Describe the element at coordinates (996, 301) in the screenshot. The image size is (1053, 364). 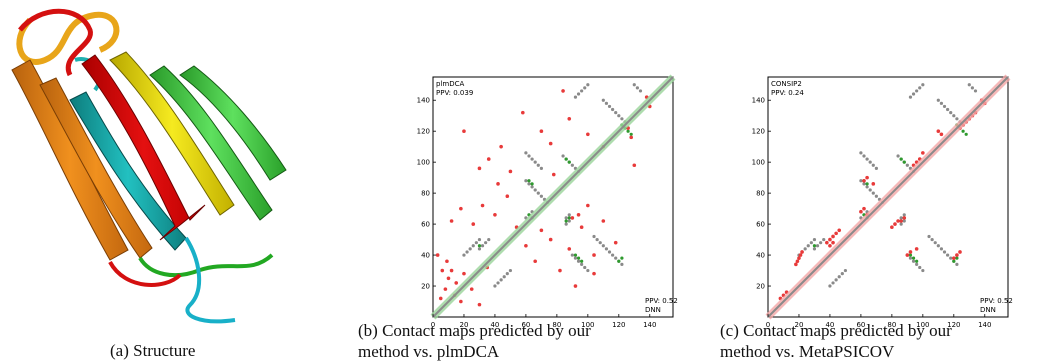
I see `annotation-bottom-right: PPV: 0.52` at that location.